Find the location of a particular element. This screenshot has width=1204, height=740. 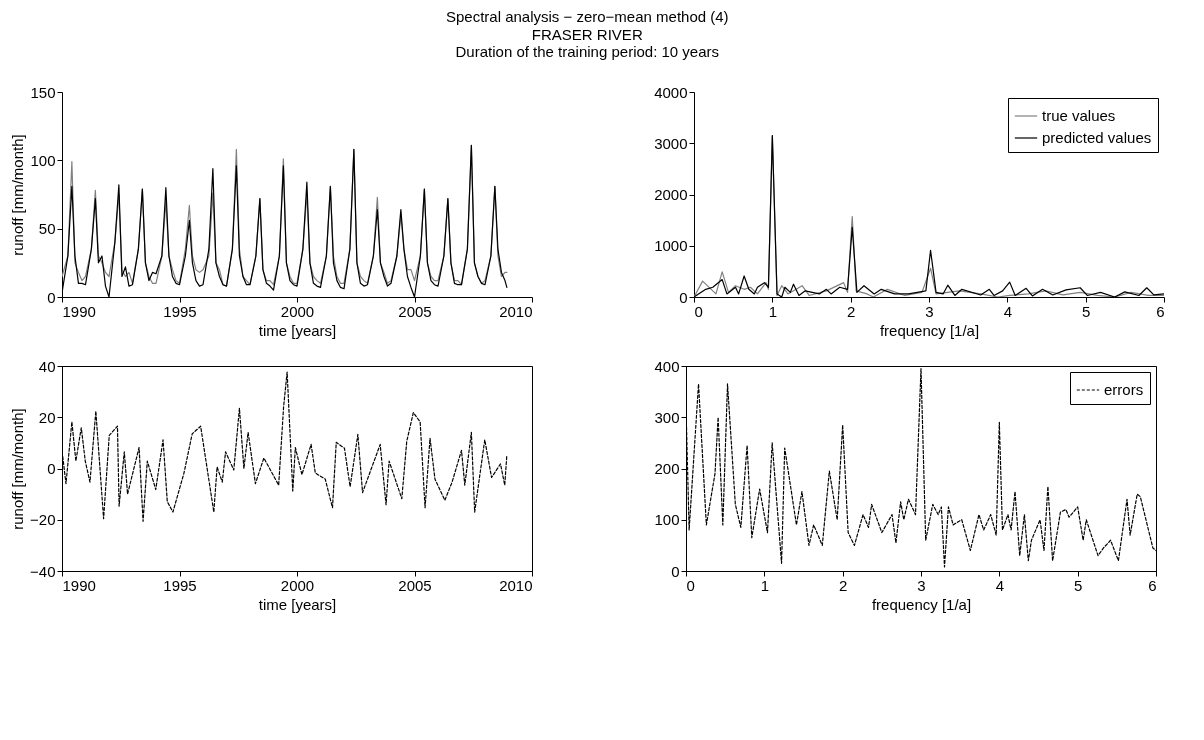

text: Spectral analysis − zero−mean method (4) is located at coordinates (587, 16).